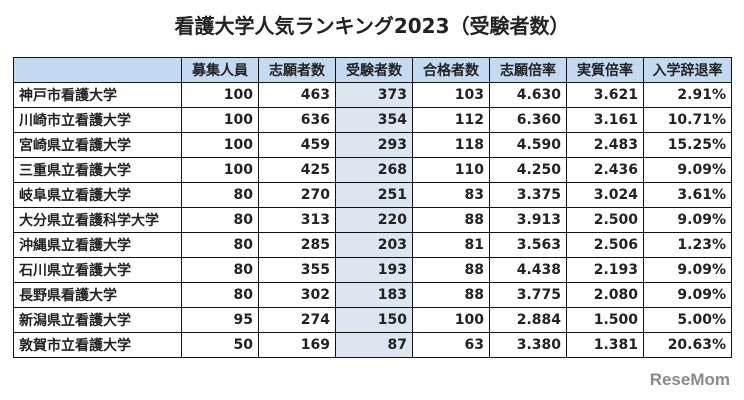 The width and height of the screenshot is (744, 400). I want to click on value-cell: 112, so click(451, 120).